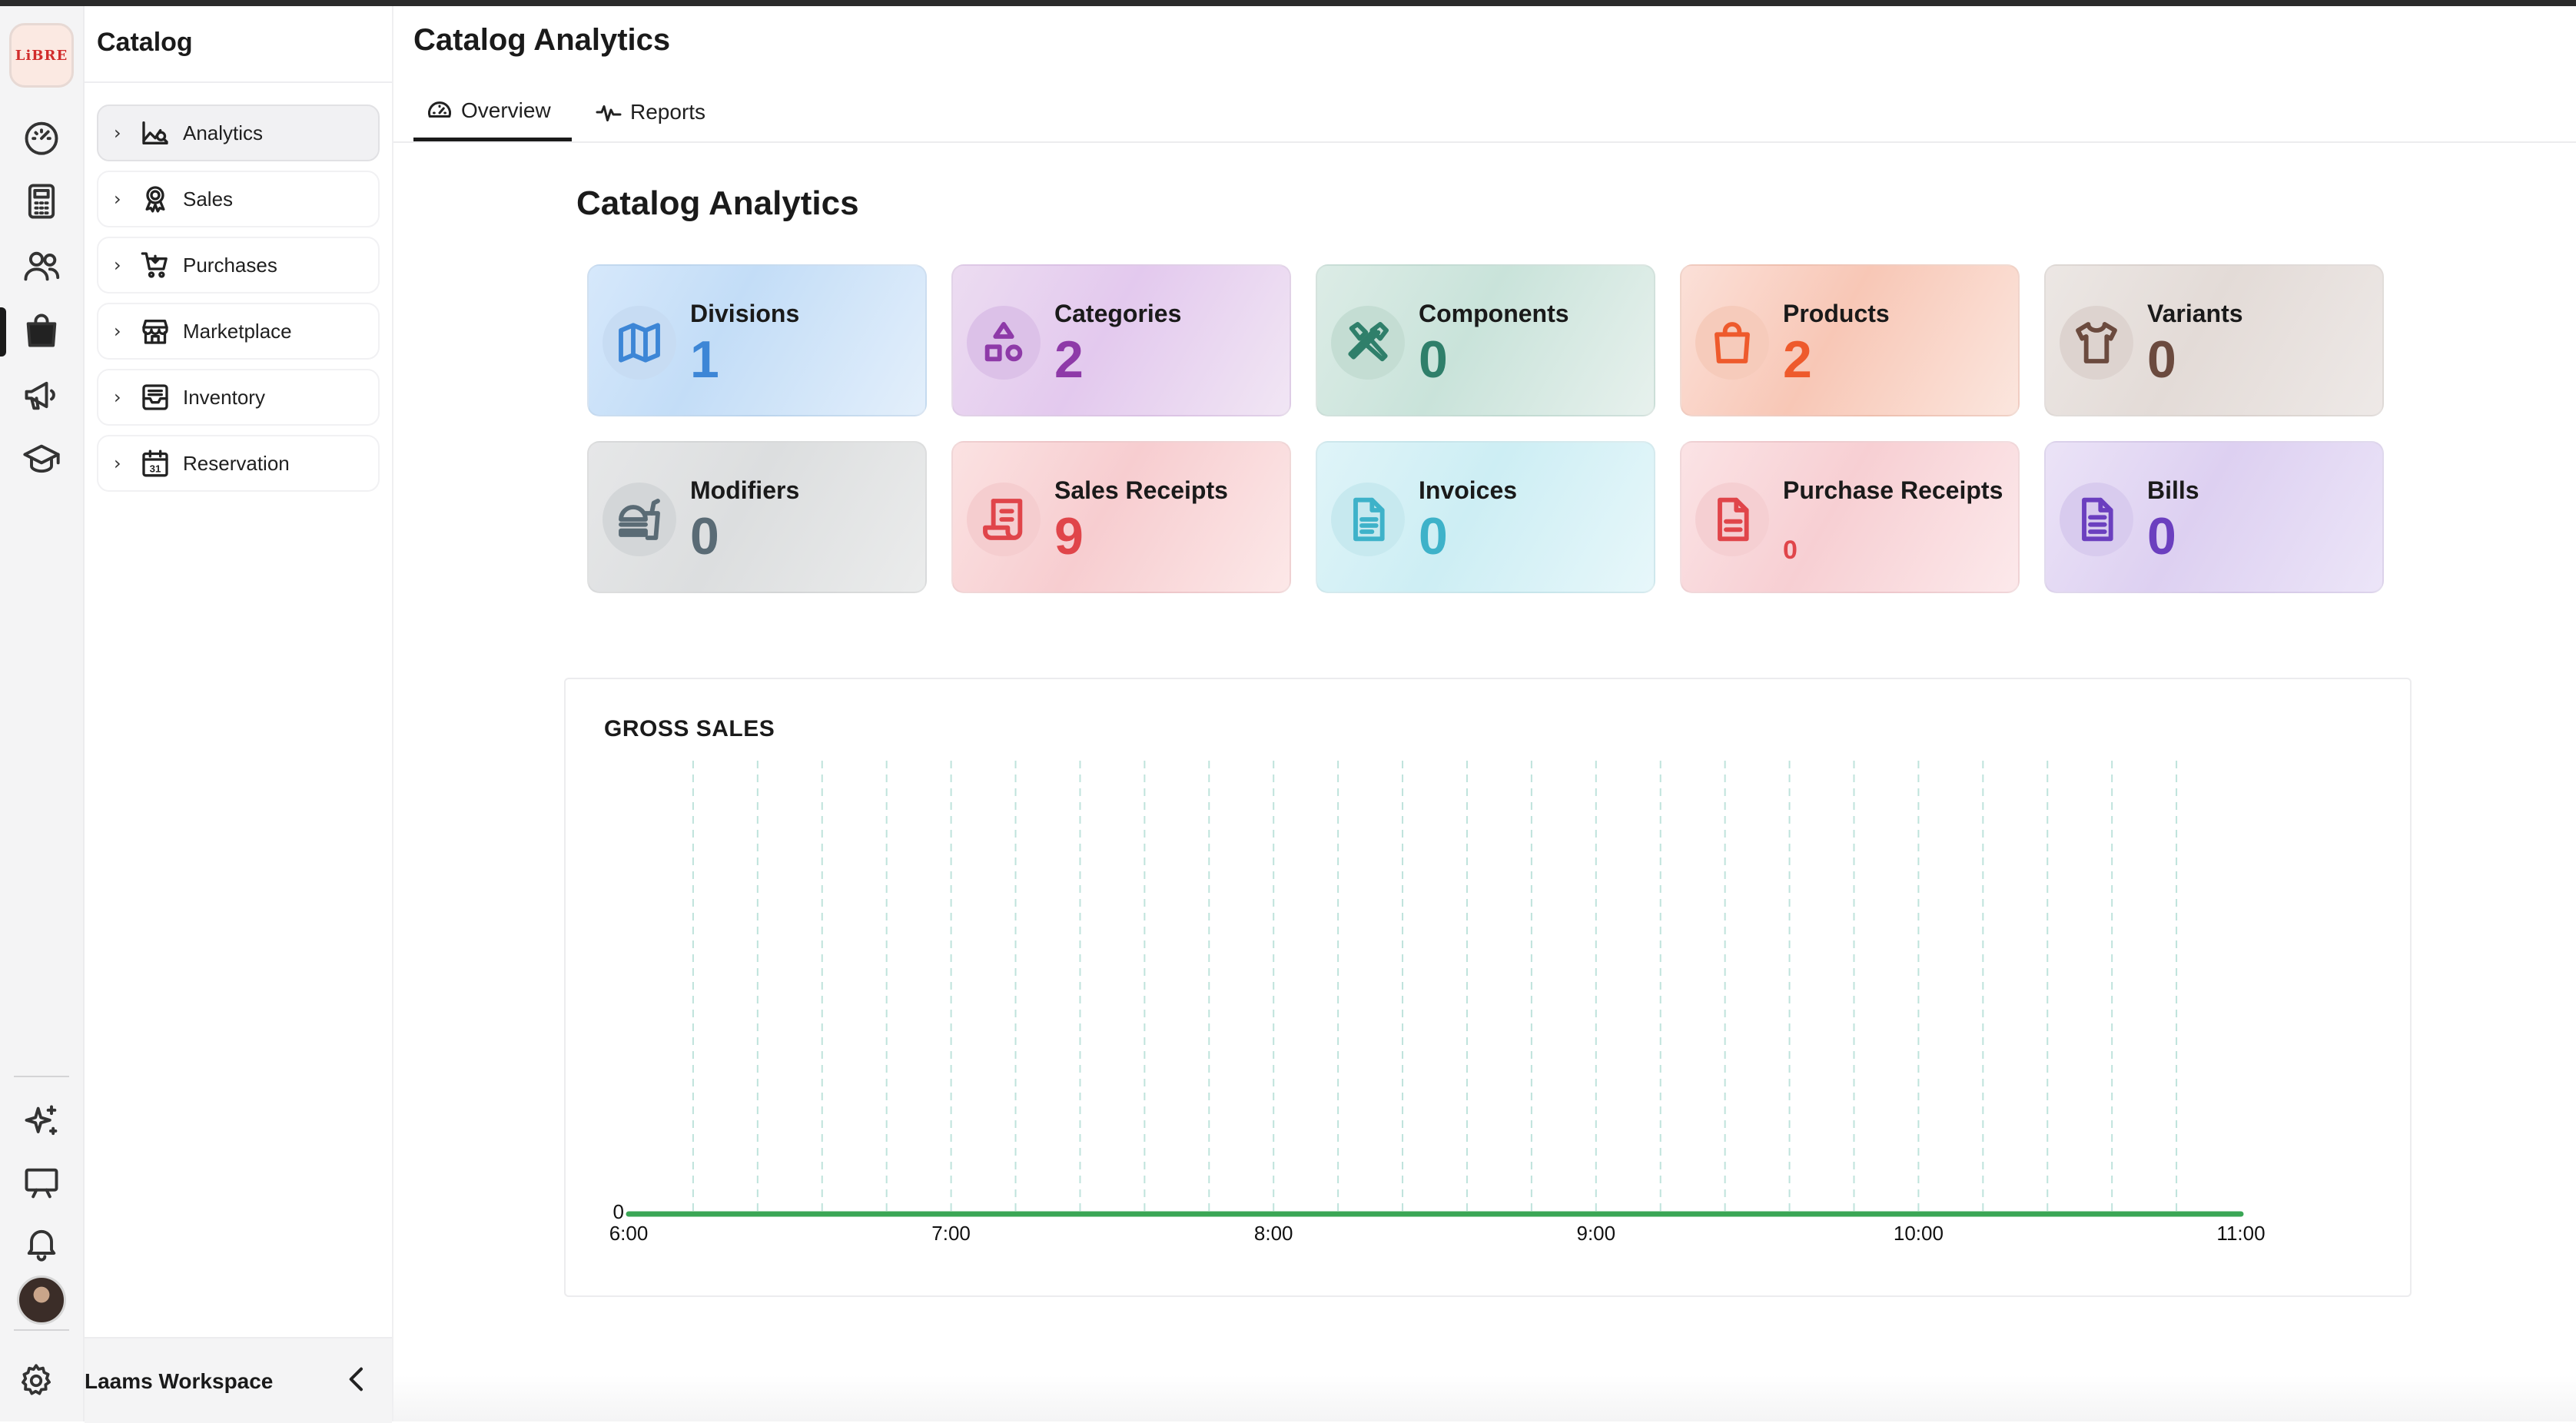  What do you see at coordinates (224, 397) in the screenshot?
I see `sidebar-item-label: Inventory` at bounding box center [224, 397].